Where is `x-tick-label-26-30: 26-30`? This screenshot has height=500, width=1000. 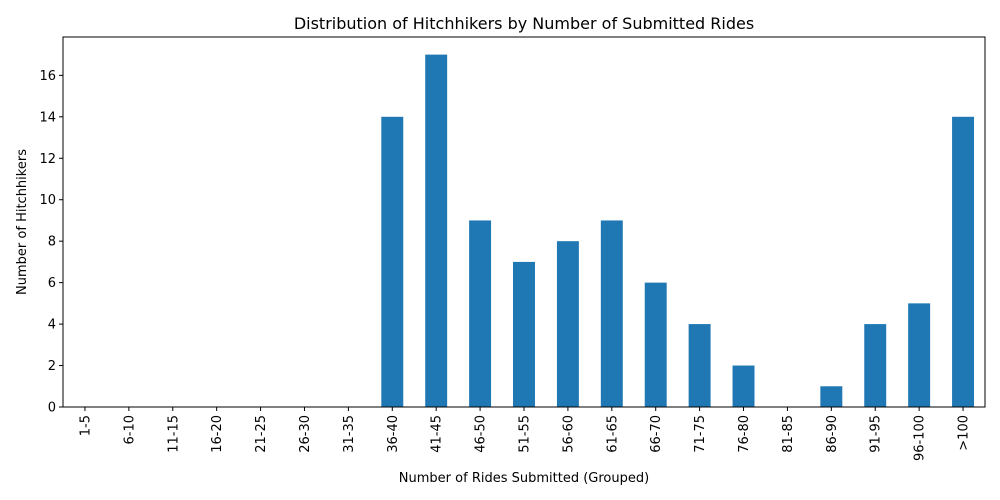
x-tick-label-26-30: 26-30 is located at coordinates (305, 434).